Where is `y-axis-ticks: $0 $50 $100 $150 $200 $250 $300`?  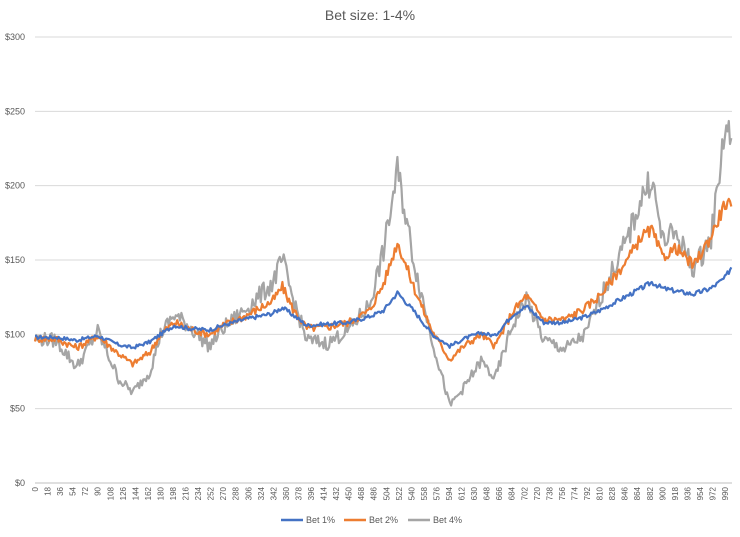
y-axis-ticks: $0 $50 $100 $150 $200 $250 $300 is located at coordinates (15, 260).